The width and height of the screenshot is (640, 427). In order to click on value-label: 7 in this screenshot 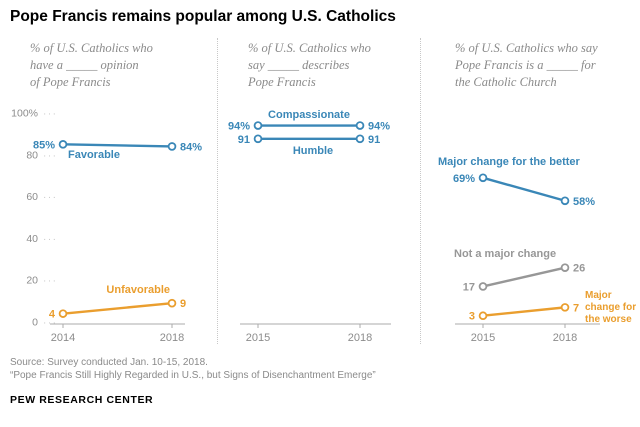, I will do `click(576, 308)`.